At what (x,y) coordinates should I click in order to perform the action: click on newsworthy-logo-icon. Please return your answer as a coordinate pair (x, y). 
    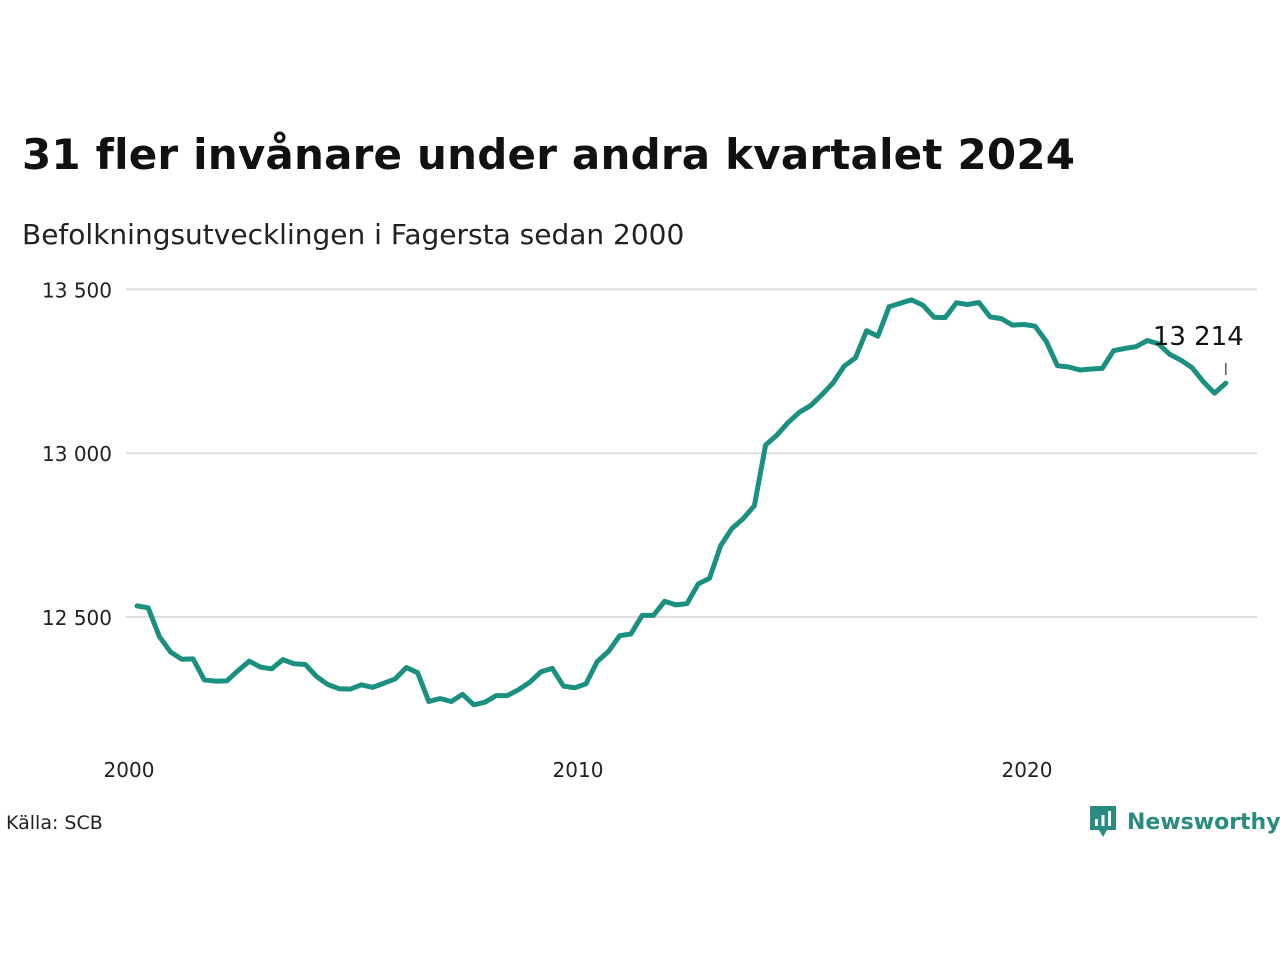
    Looking at the image, I should click on (1103, 821).